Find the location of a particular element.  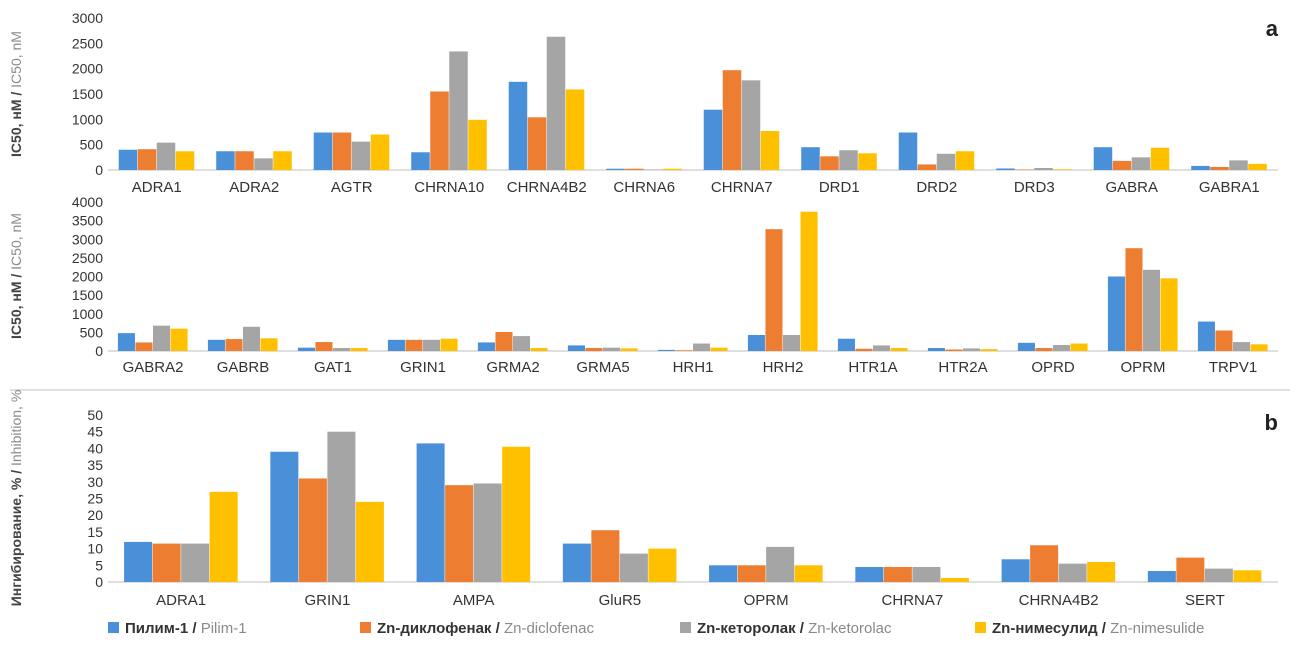

y-tick-label: 0 is located at coordinates (99, 170).